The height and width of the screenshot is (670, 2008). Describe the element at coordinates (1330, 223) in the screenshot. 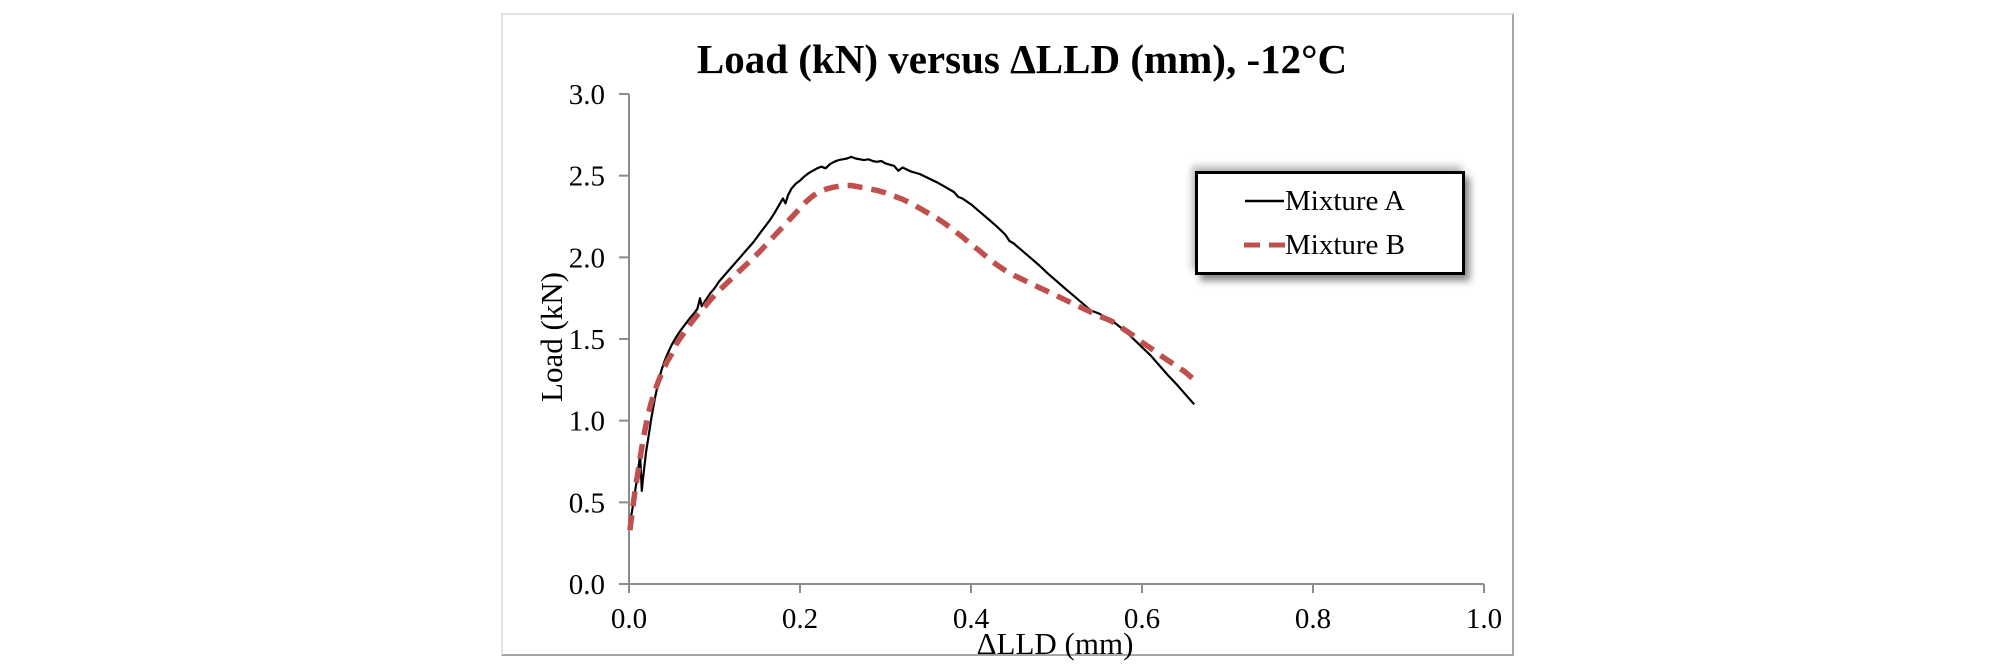

I see `legend: Mixture A Mixture B` at that location.